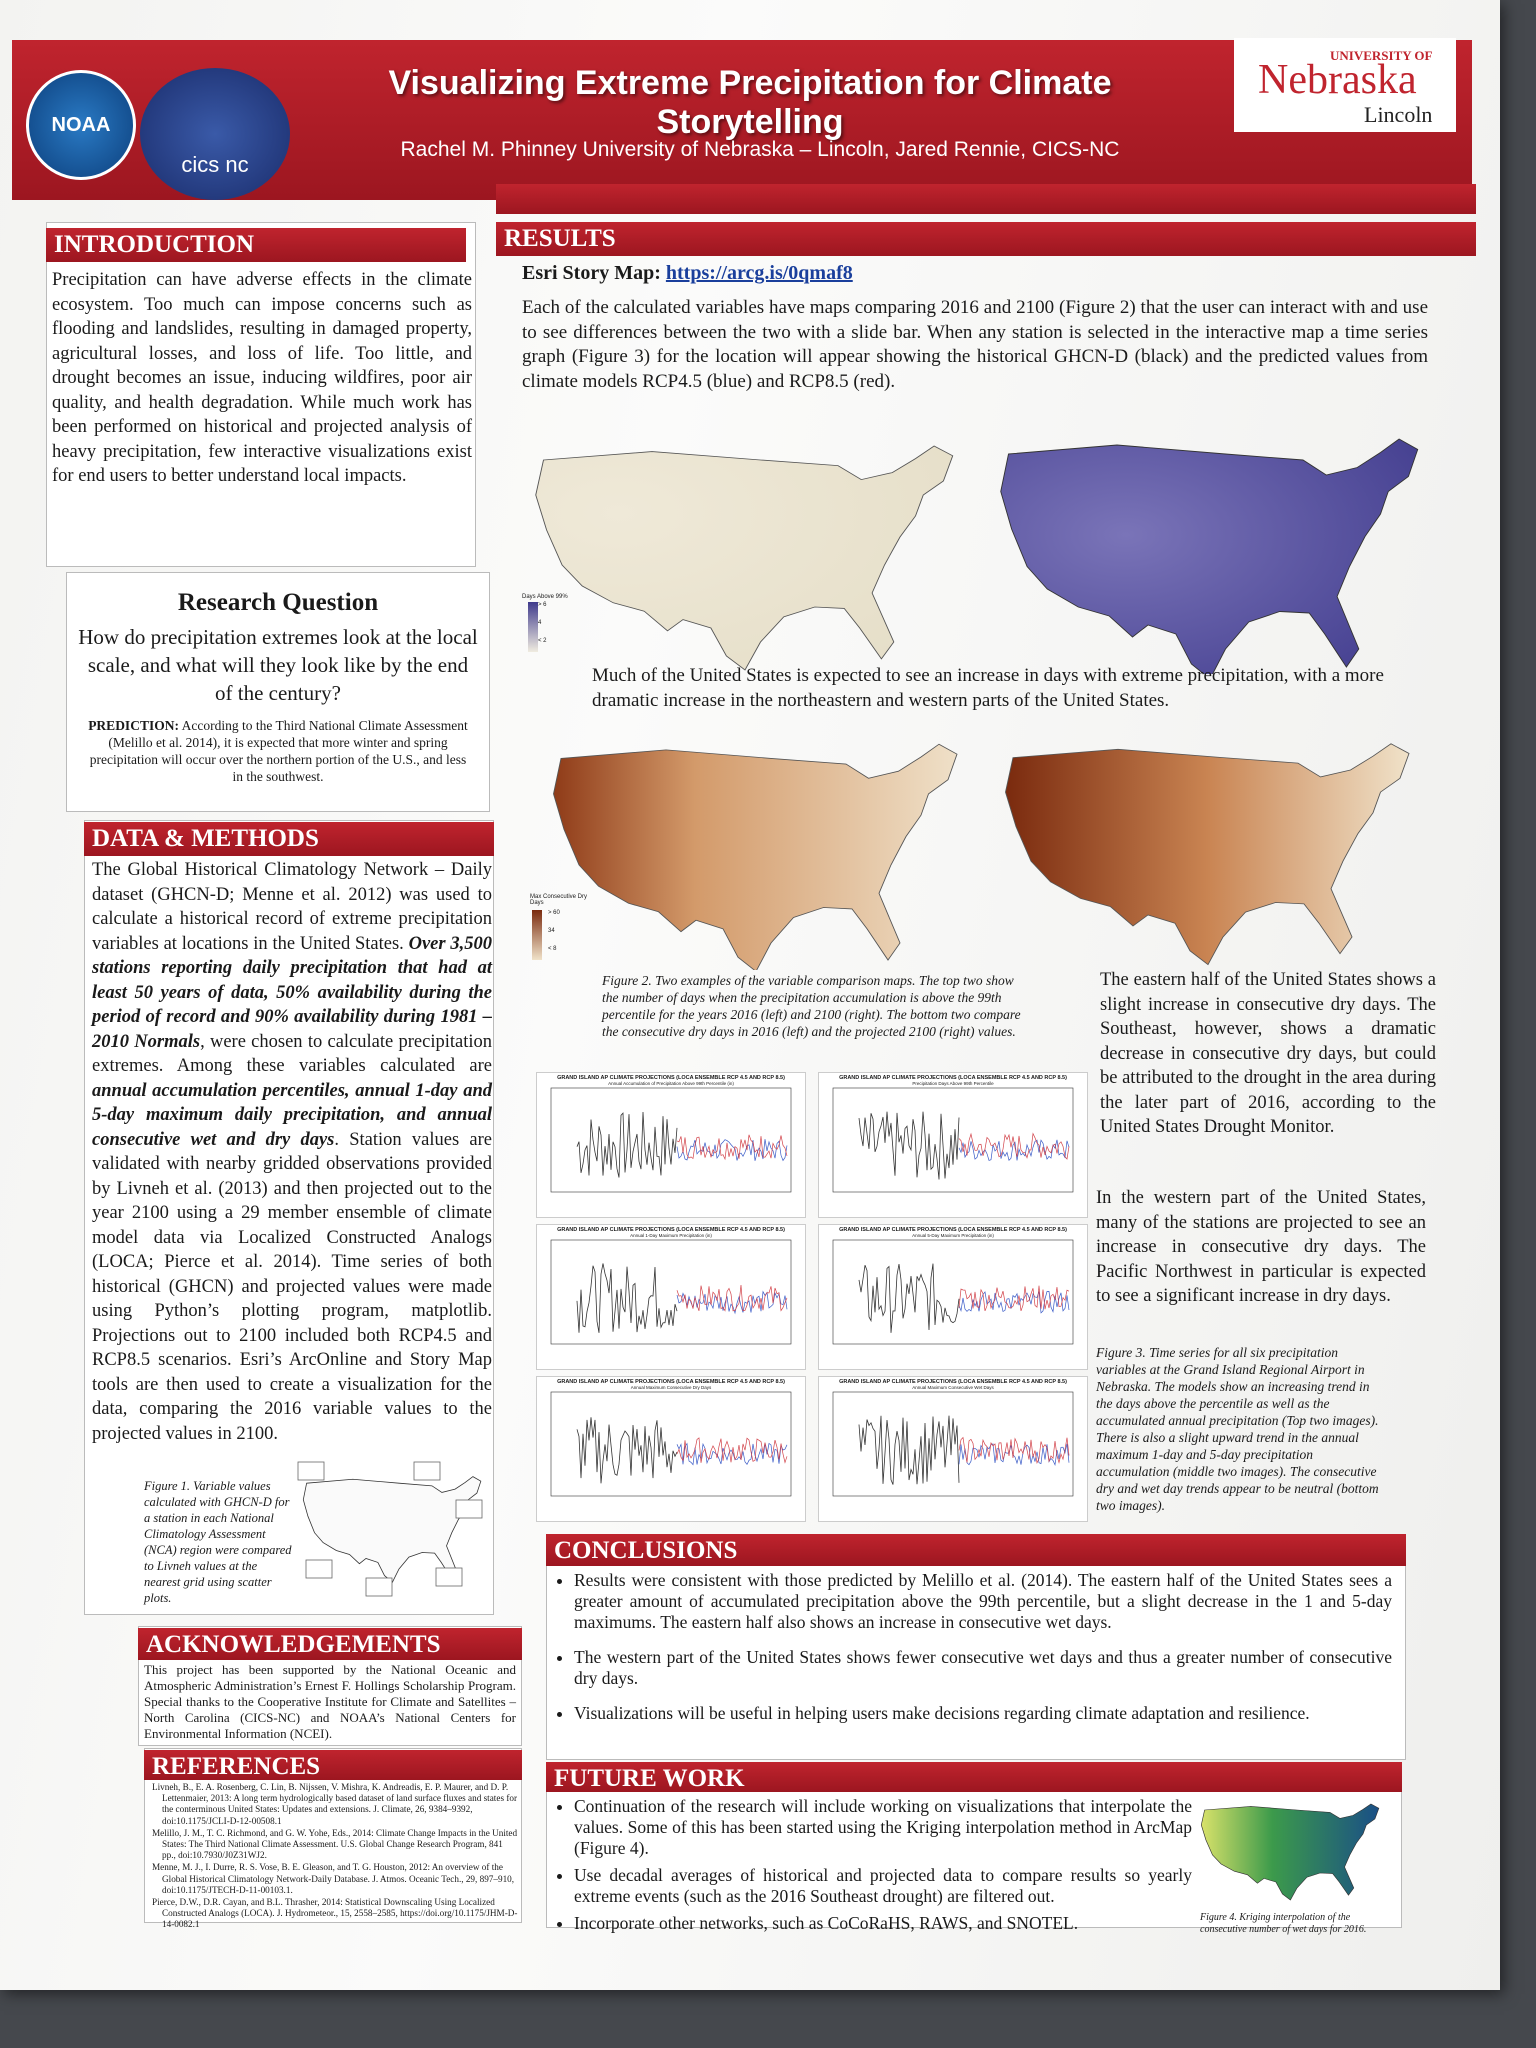  I want to click on logo-text: Lincoln, so click(1398, 114).